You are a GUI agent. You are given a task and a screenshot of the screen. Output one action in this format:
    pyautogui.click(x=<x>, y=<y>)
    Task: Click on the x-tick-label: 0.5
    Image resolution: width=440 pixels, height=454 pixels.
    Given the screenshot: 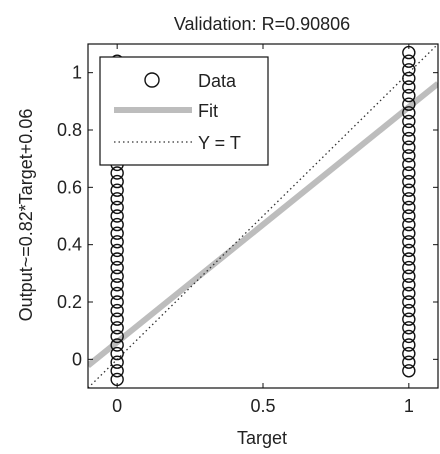 What is the action you would take?
    pyautogui.click(x=262, y=406)
    